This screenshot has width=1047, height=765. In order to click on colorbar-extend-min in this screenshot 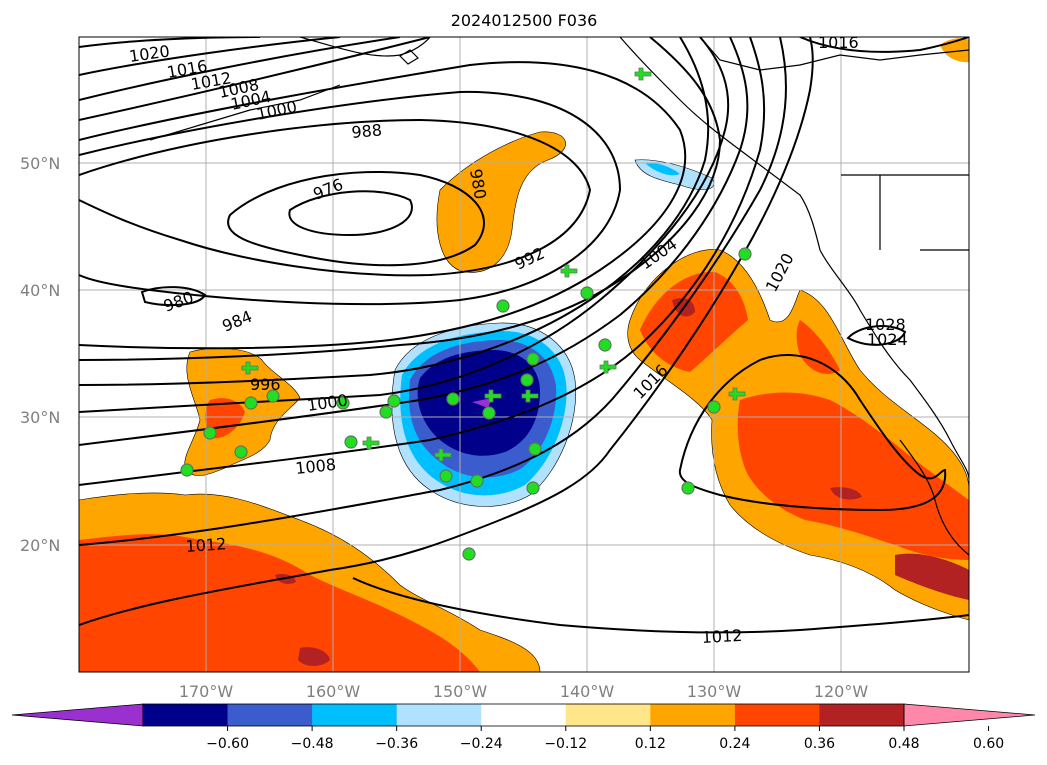, I will do `click(77, 715)`.